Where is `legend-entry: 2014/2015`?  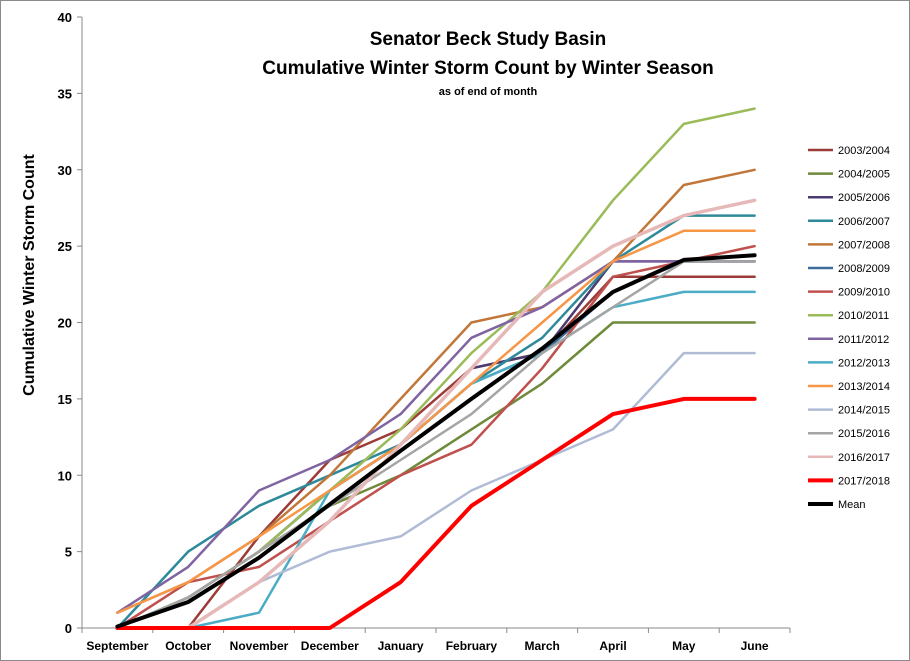
legend-entry: 2014/2015 is located at coordinates (849, 411).